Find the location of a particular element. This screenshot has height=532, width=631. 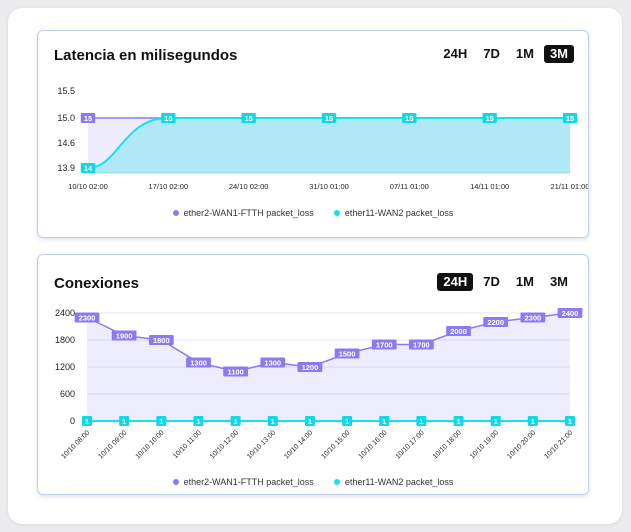

wan1-data-label: 15 is located at coordinates (88, 118).